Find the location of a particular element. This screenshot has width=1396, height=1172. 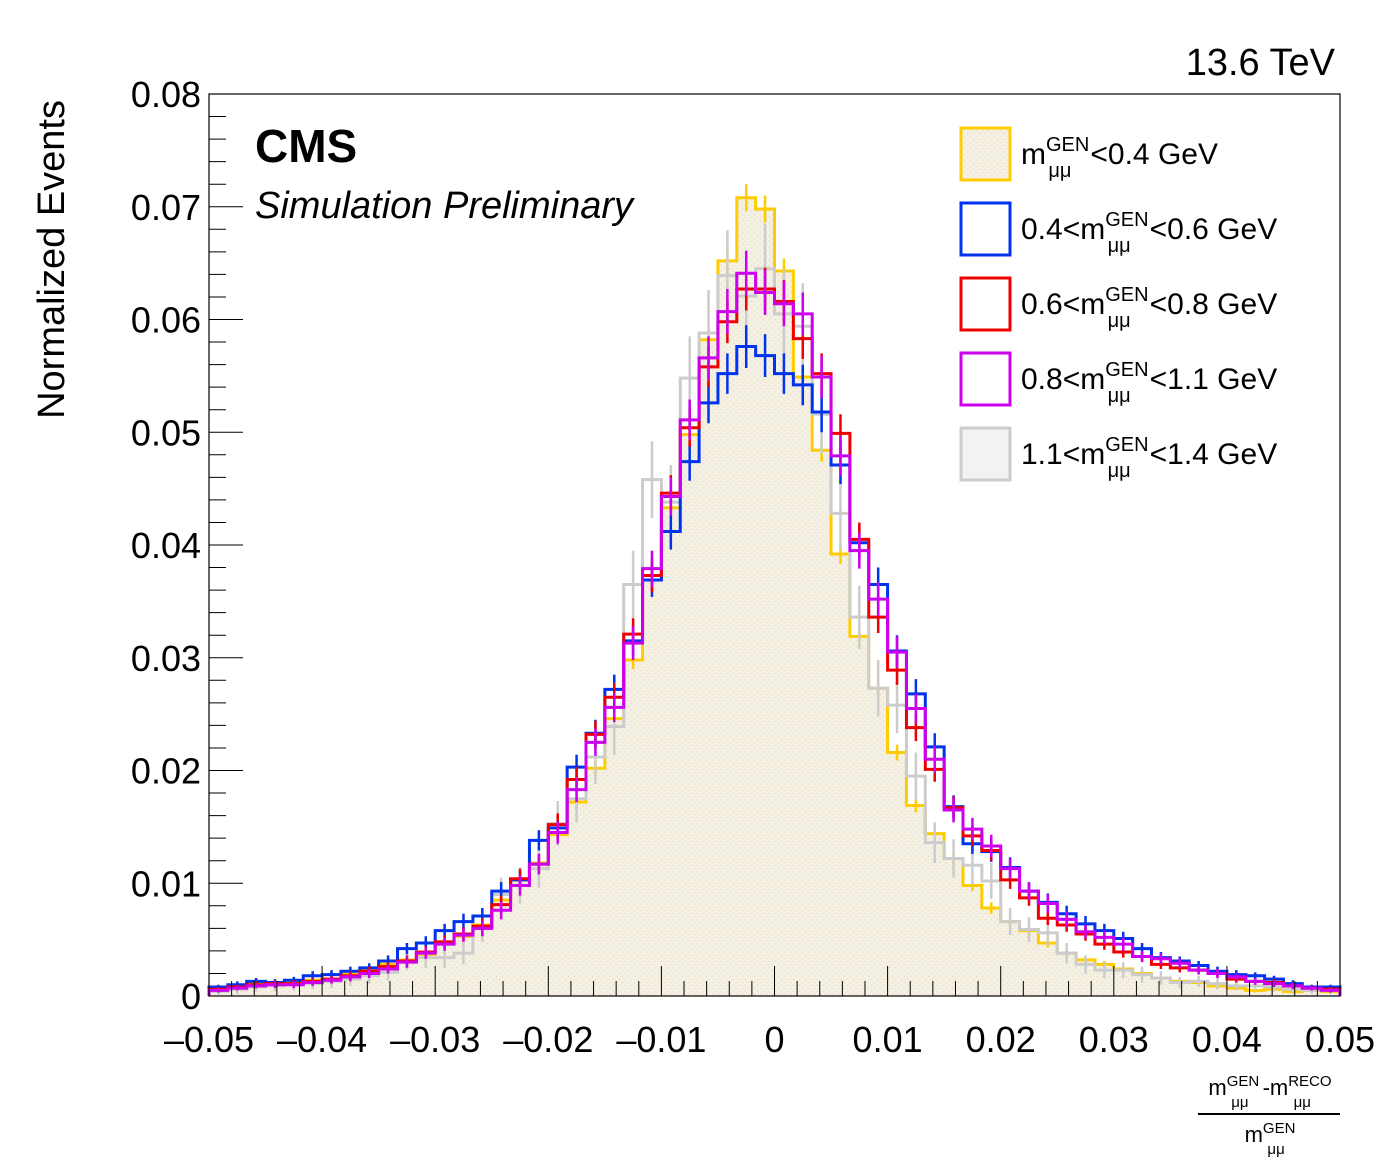

x-tick-label: 0.02 is located at coordinates (1001, 1039).